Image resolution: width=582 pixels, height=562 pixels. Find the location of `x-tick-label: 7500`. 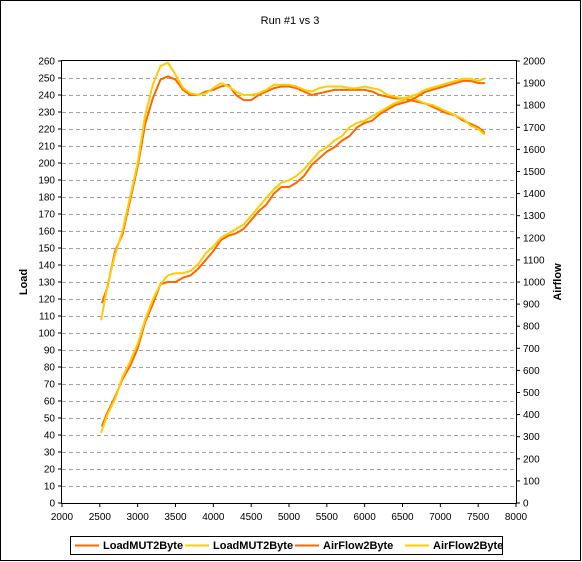

x-tick-label: 7500 is located at coordinates (478, 517).